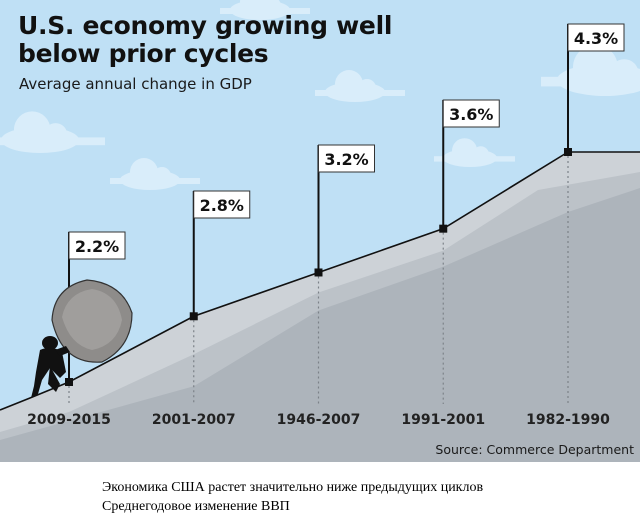  Describe the element at coordinates (443, 420) in the screenshot. I see `x-tick-label: 1991-2001` at that location.